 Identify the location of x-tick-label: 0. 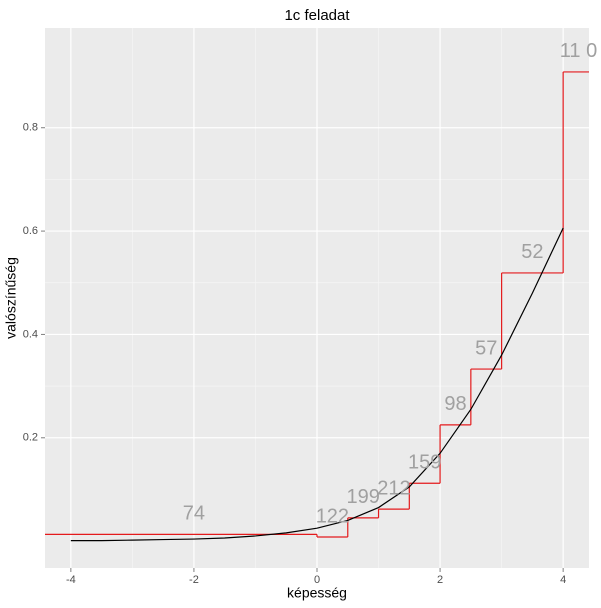
(317, 580).